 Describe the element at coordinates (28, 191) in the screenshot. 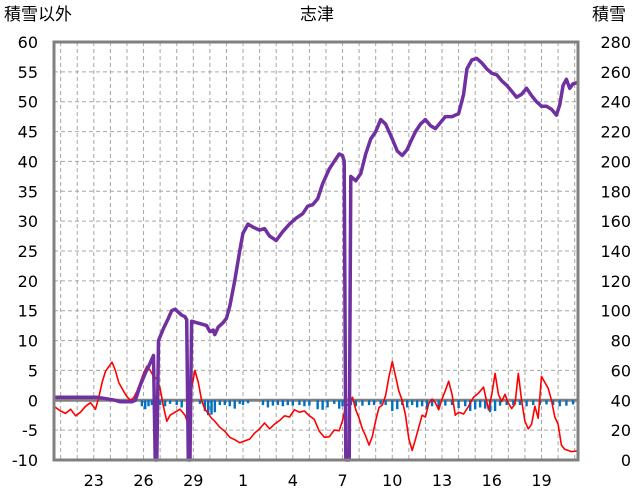

I see `left-tick-label: 35` at that location.